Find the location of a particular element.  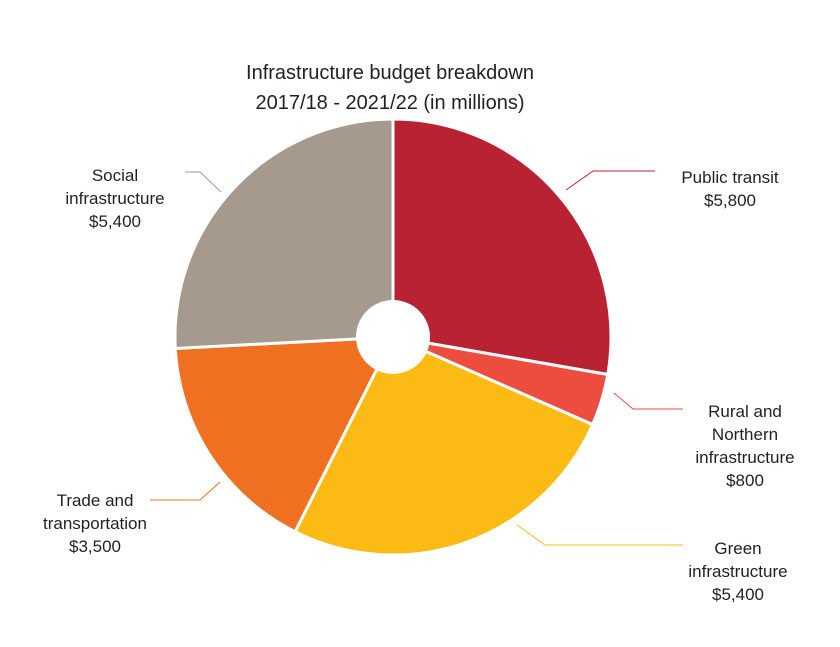

label-green: Green infrastructure $5,400 is located at coordinates (738, 571).